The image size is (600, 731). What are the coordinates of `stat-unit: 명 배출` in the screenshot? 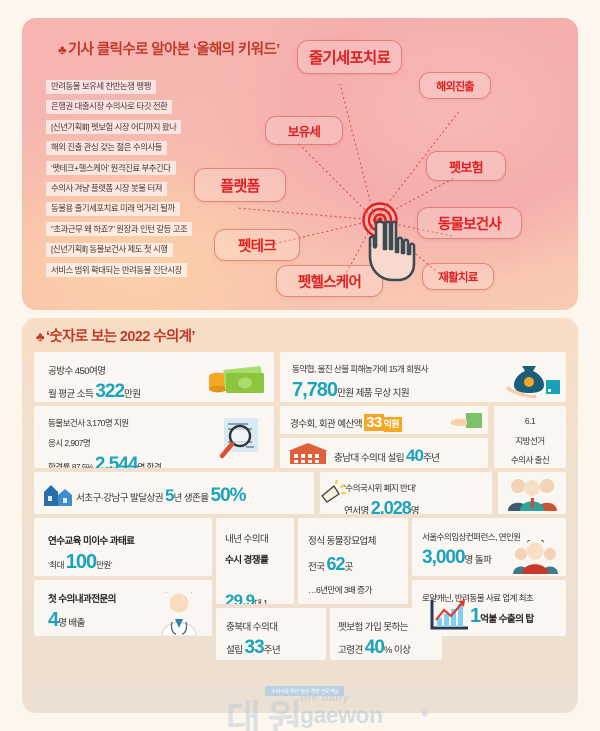 It's located at (71, 624).